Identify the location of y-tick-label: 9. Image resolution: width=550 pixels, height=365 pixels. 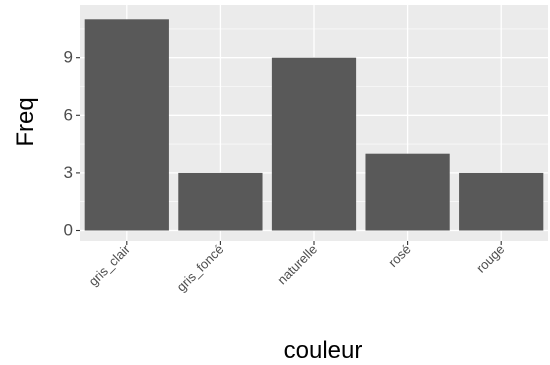
(68, 57).